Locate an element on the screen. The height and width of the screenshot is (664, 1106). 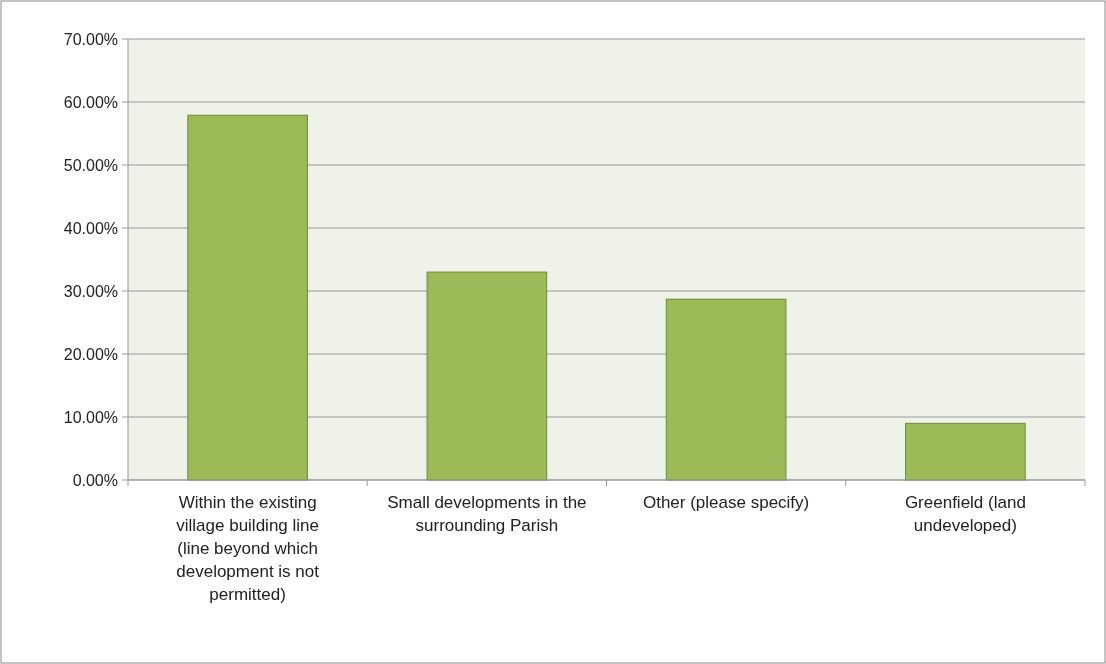
x-tick-label: Other (please specify) is located at coordinates (726, 502).